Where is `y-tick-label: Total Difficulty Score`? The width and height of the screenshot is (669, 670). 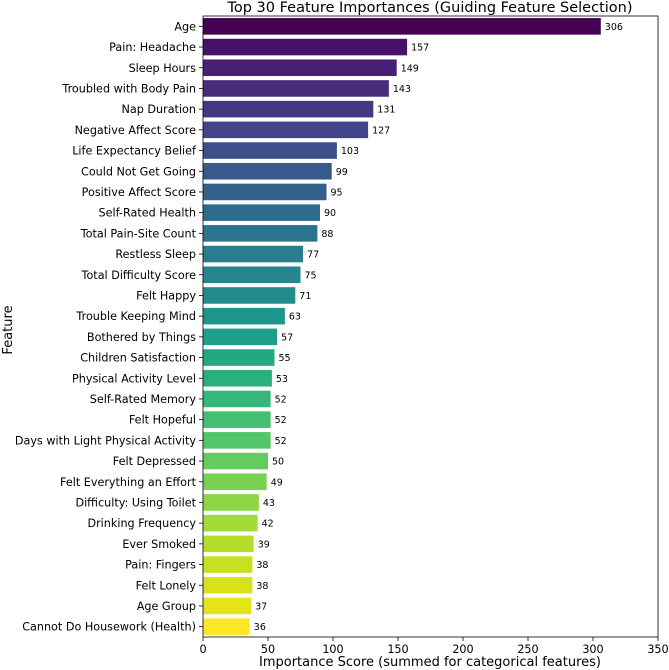
y-tick-label: Total Difficulty Score is located at coordinates (139, 275).